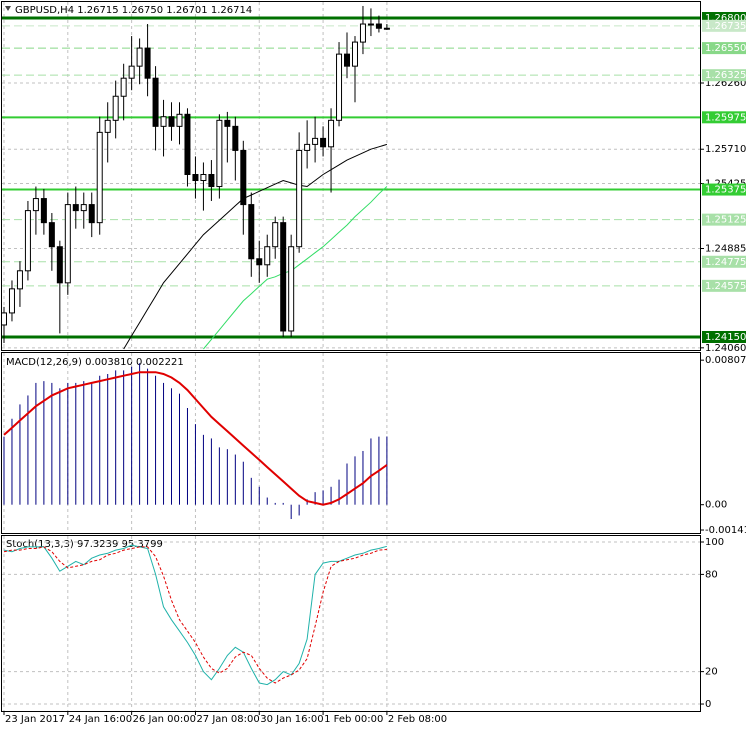 Image resolution: width=746 pixels, height=731 pixels. I want to click on x-tick-label: 24 Jan 16:00, so click(100, 719).